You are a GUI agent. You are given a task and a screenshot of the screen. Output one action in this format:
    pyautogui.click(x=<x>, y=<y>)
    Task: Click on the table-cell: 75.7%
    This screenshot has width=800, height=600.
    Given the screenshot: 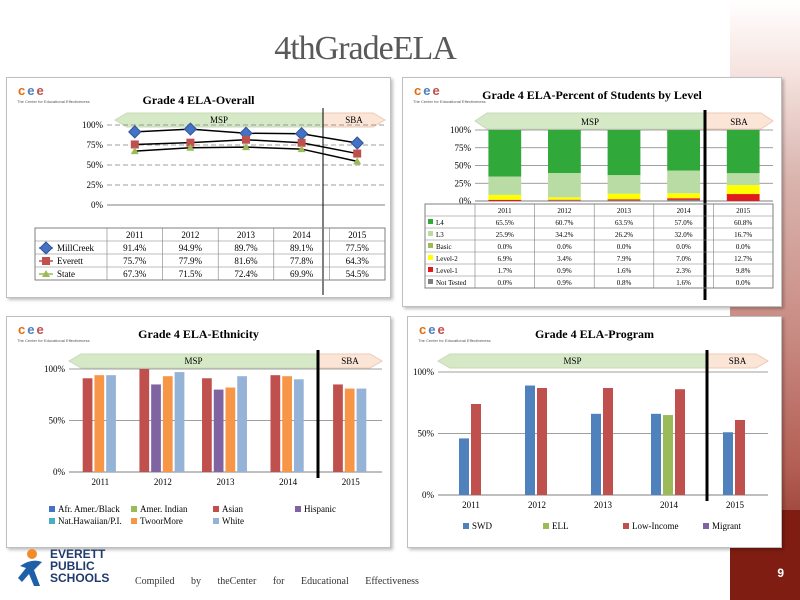 What is the action you would take?
    pyautogui.click(x=135, y=261)
    